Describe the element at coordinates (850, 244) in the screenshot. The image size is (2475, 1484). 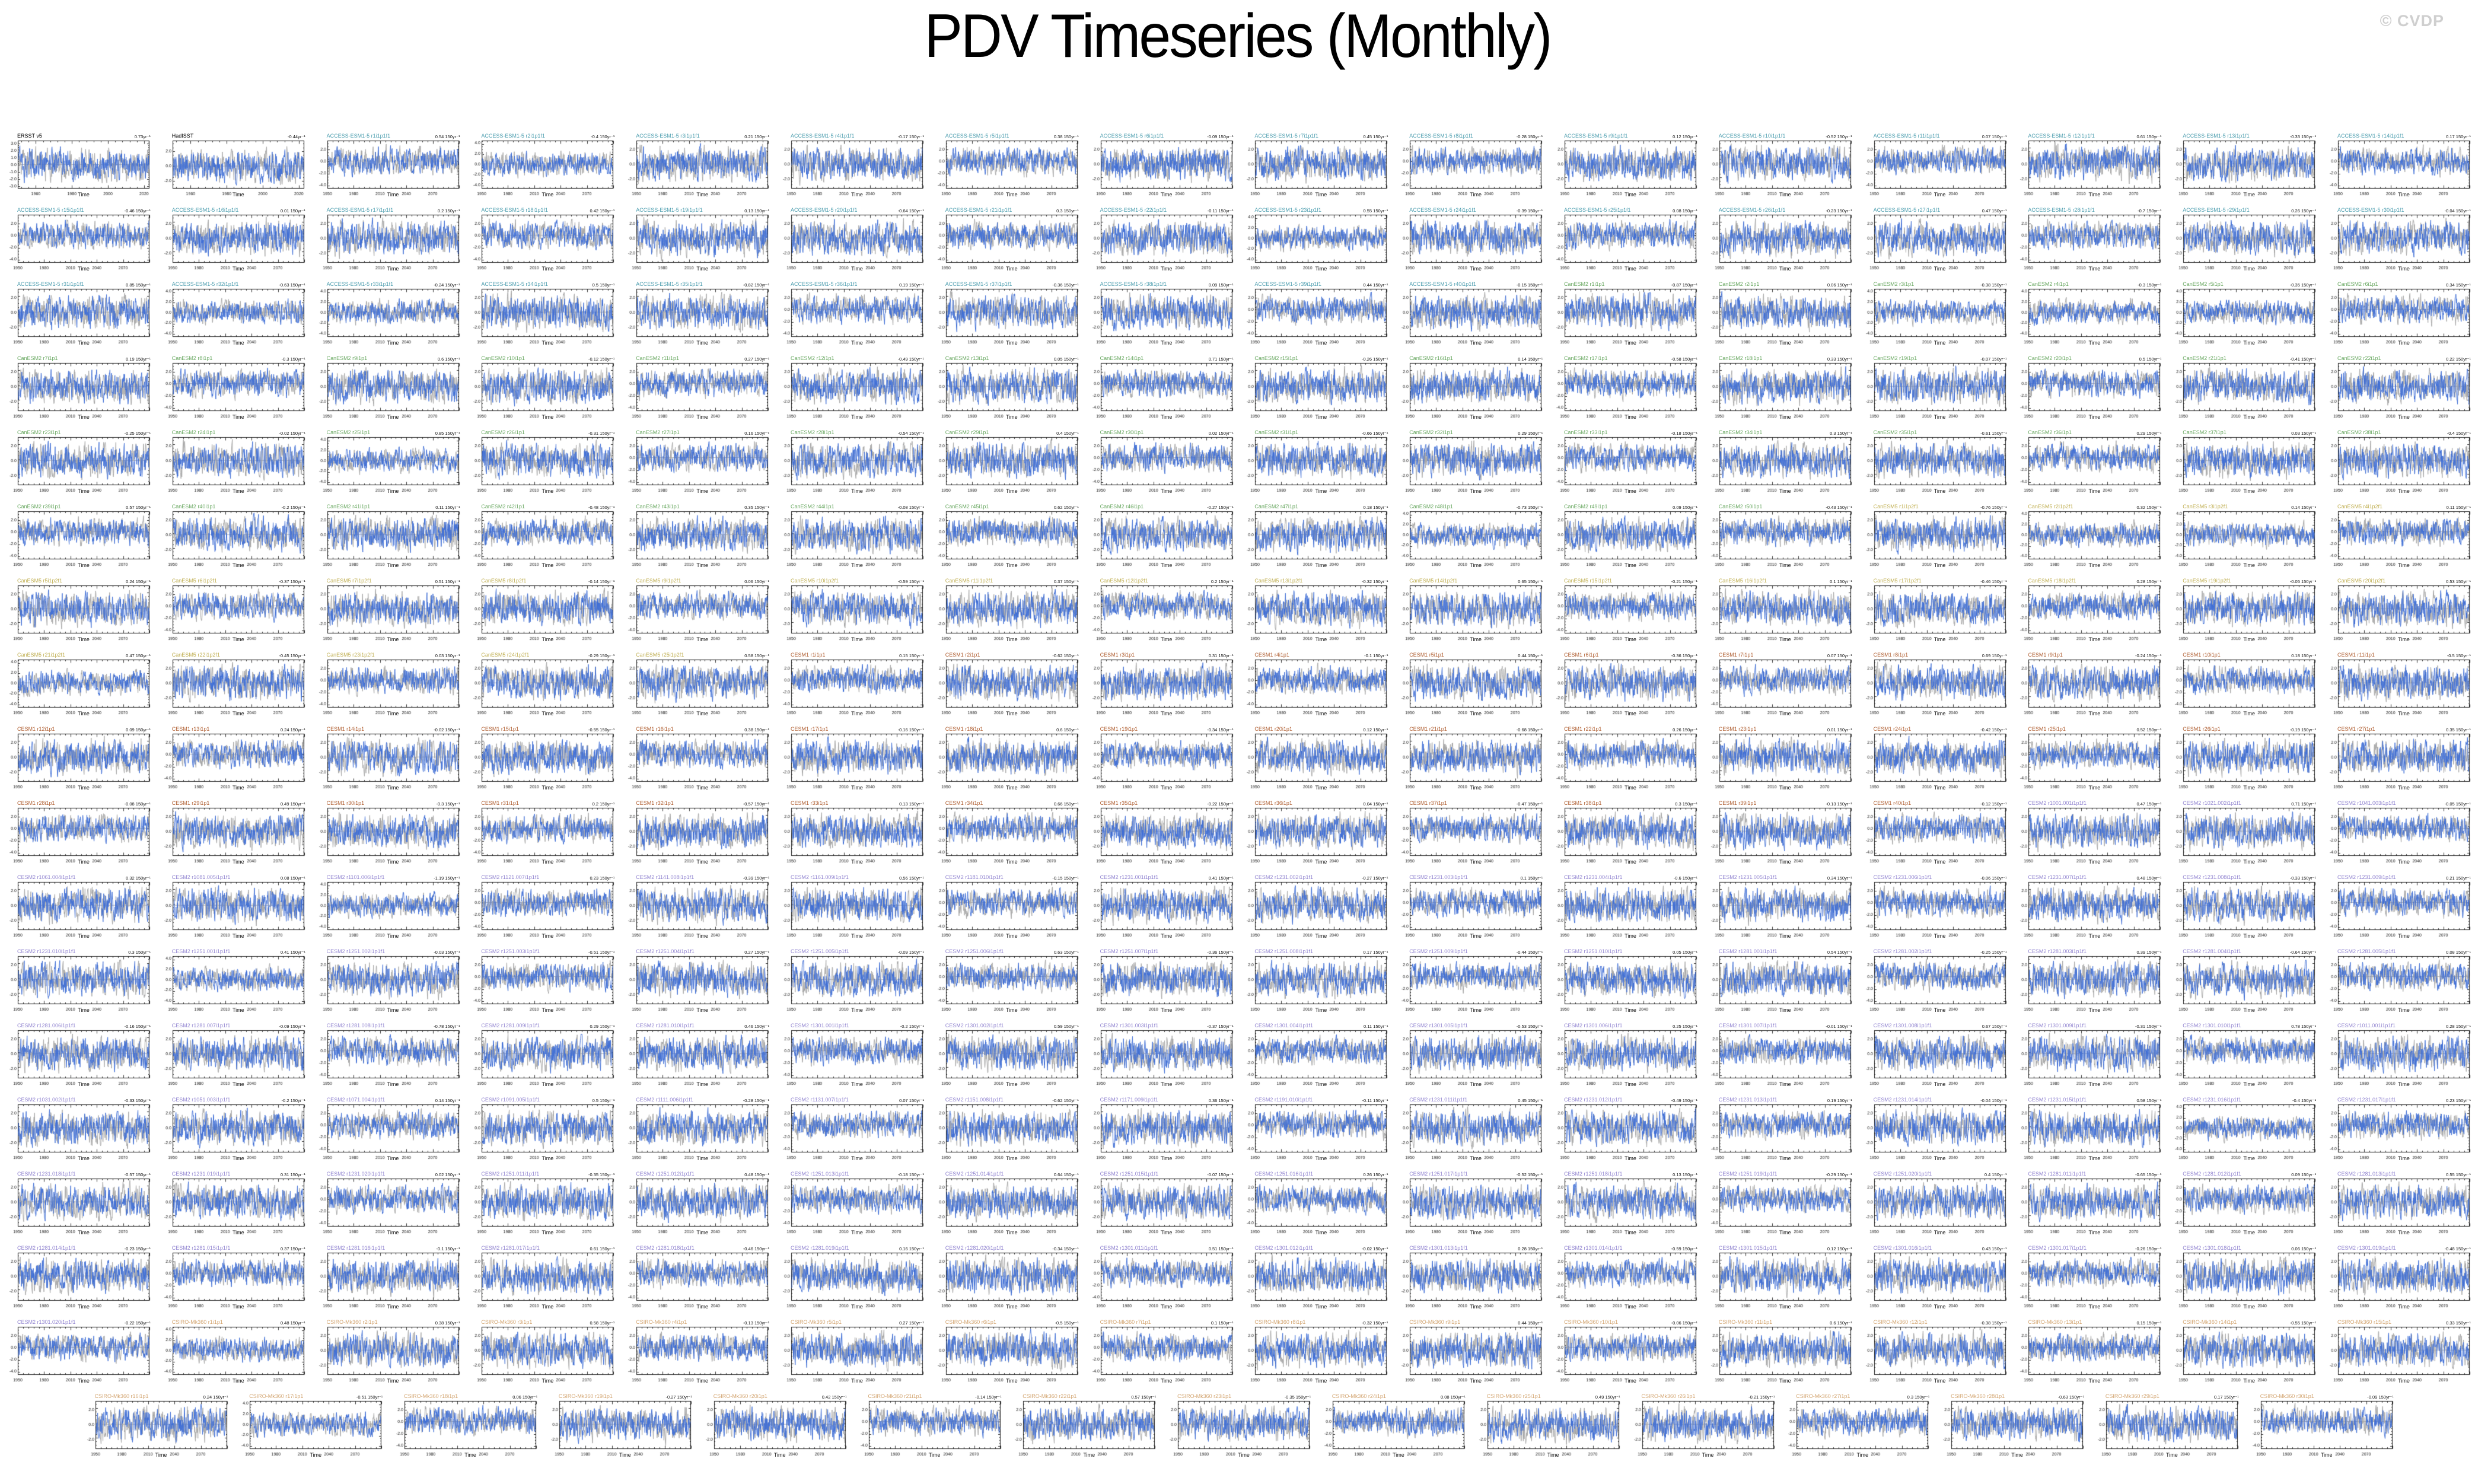
I see `timeseries-panel: ACCESS-ESM1-5 r20i1p1f1 -0.64 150yr⁻¹ Time` at that location.